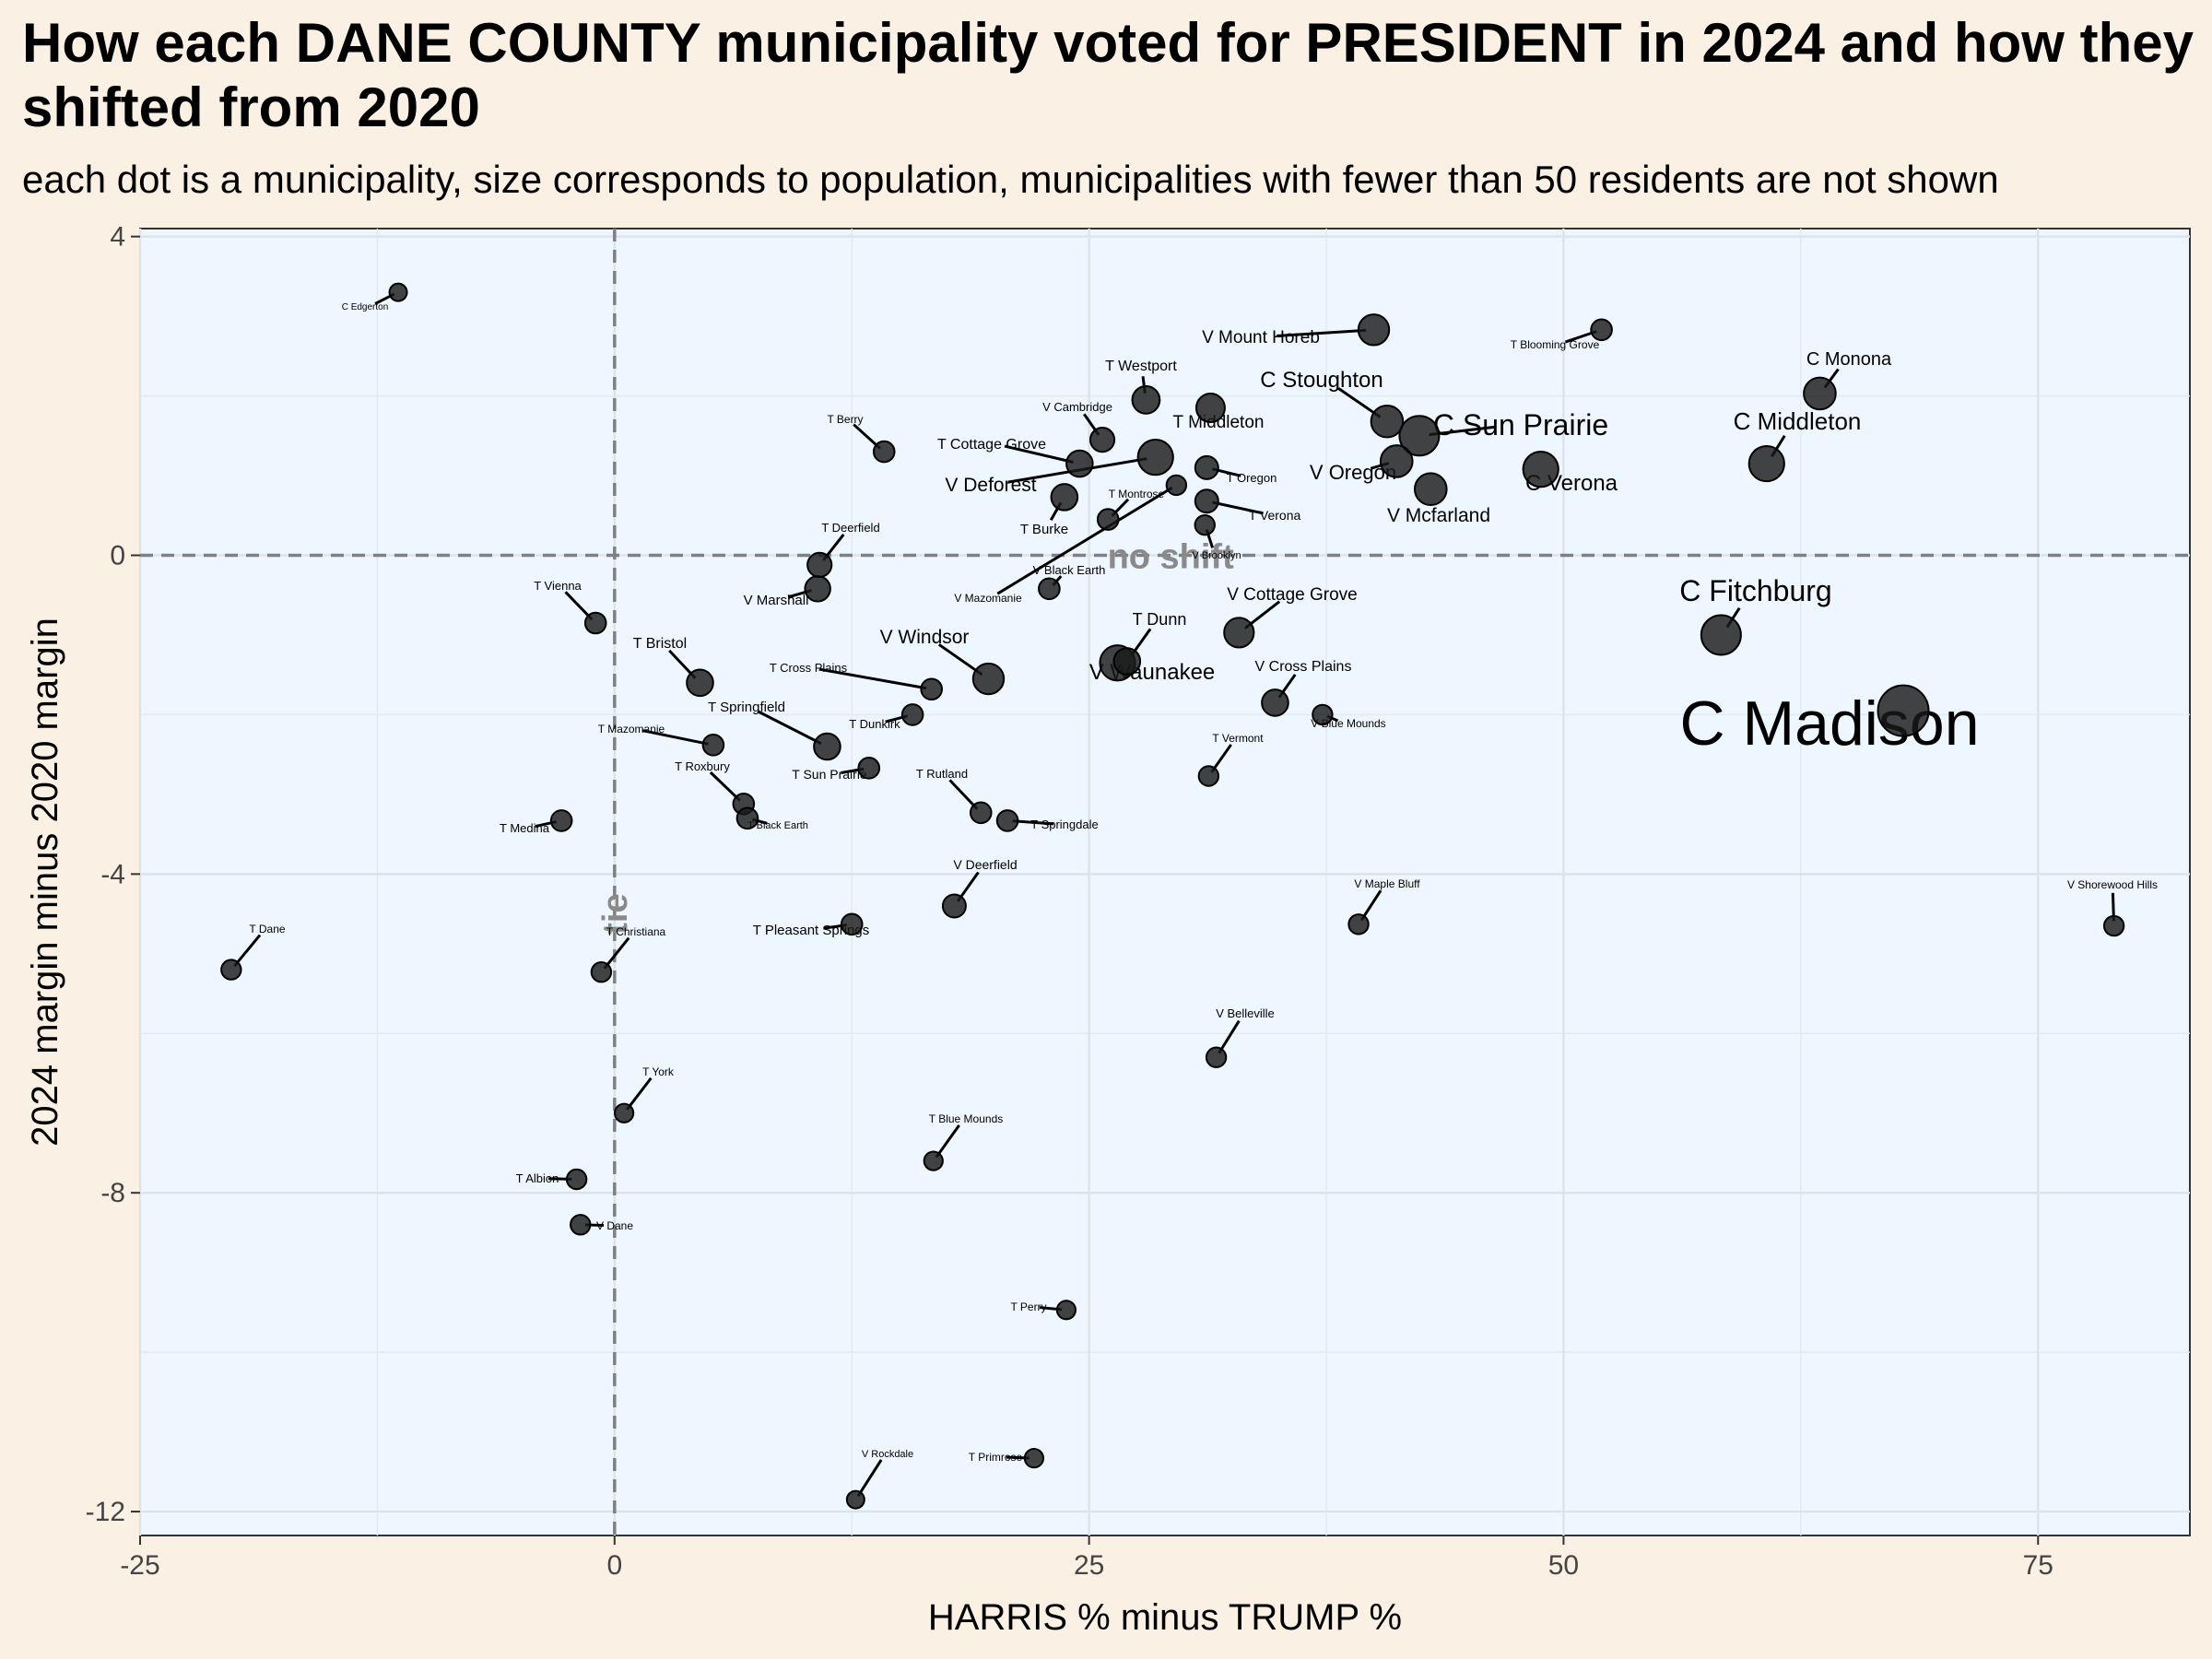  Describe the element at coordinates (1370, 905) in the screenshot. I see `leader-line-v-maple-bluff` at that location.